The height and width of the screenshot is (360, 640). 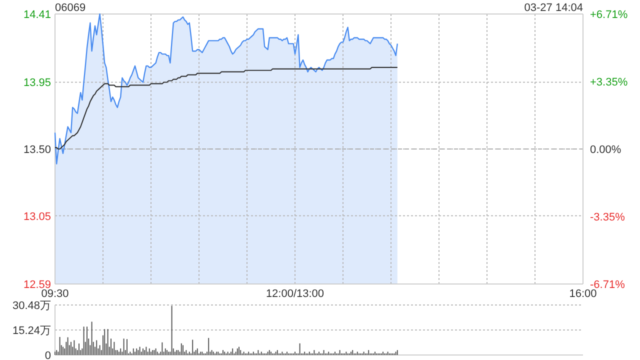 What do you see at coordinates (70, 8) in the screenshot?
I see `chart-title: 06069` at bounding box center [70, 8].